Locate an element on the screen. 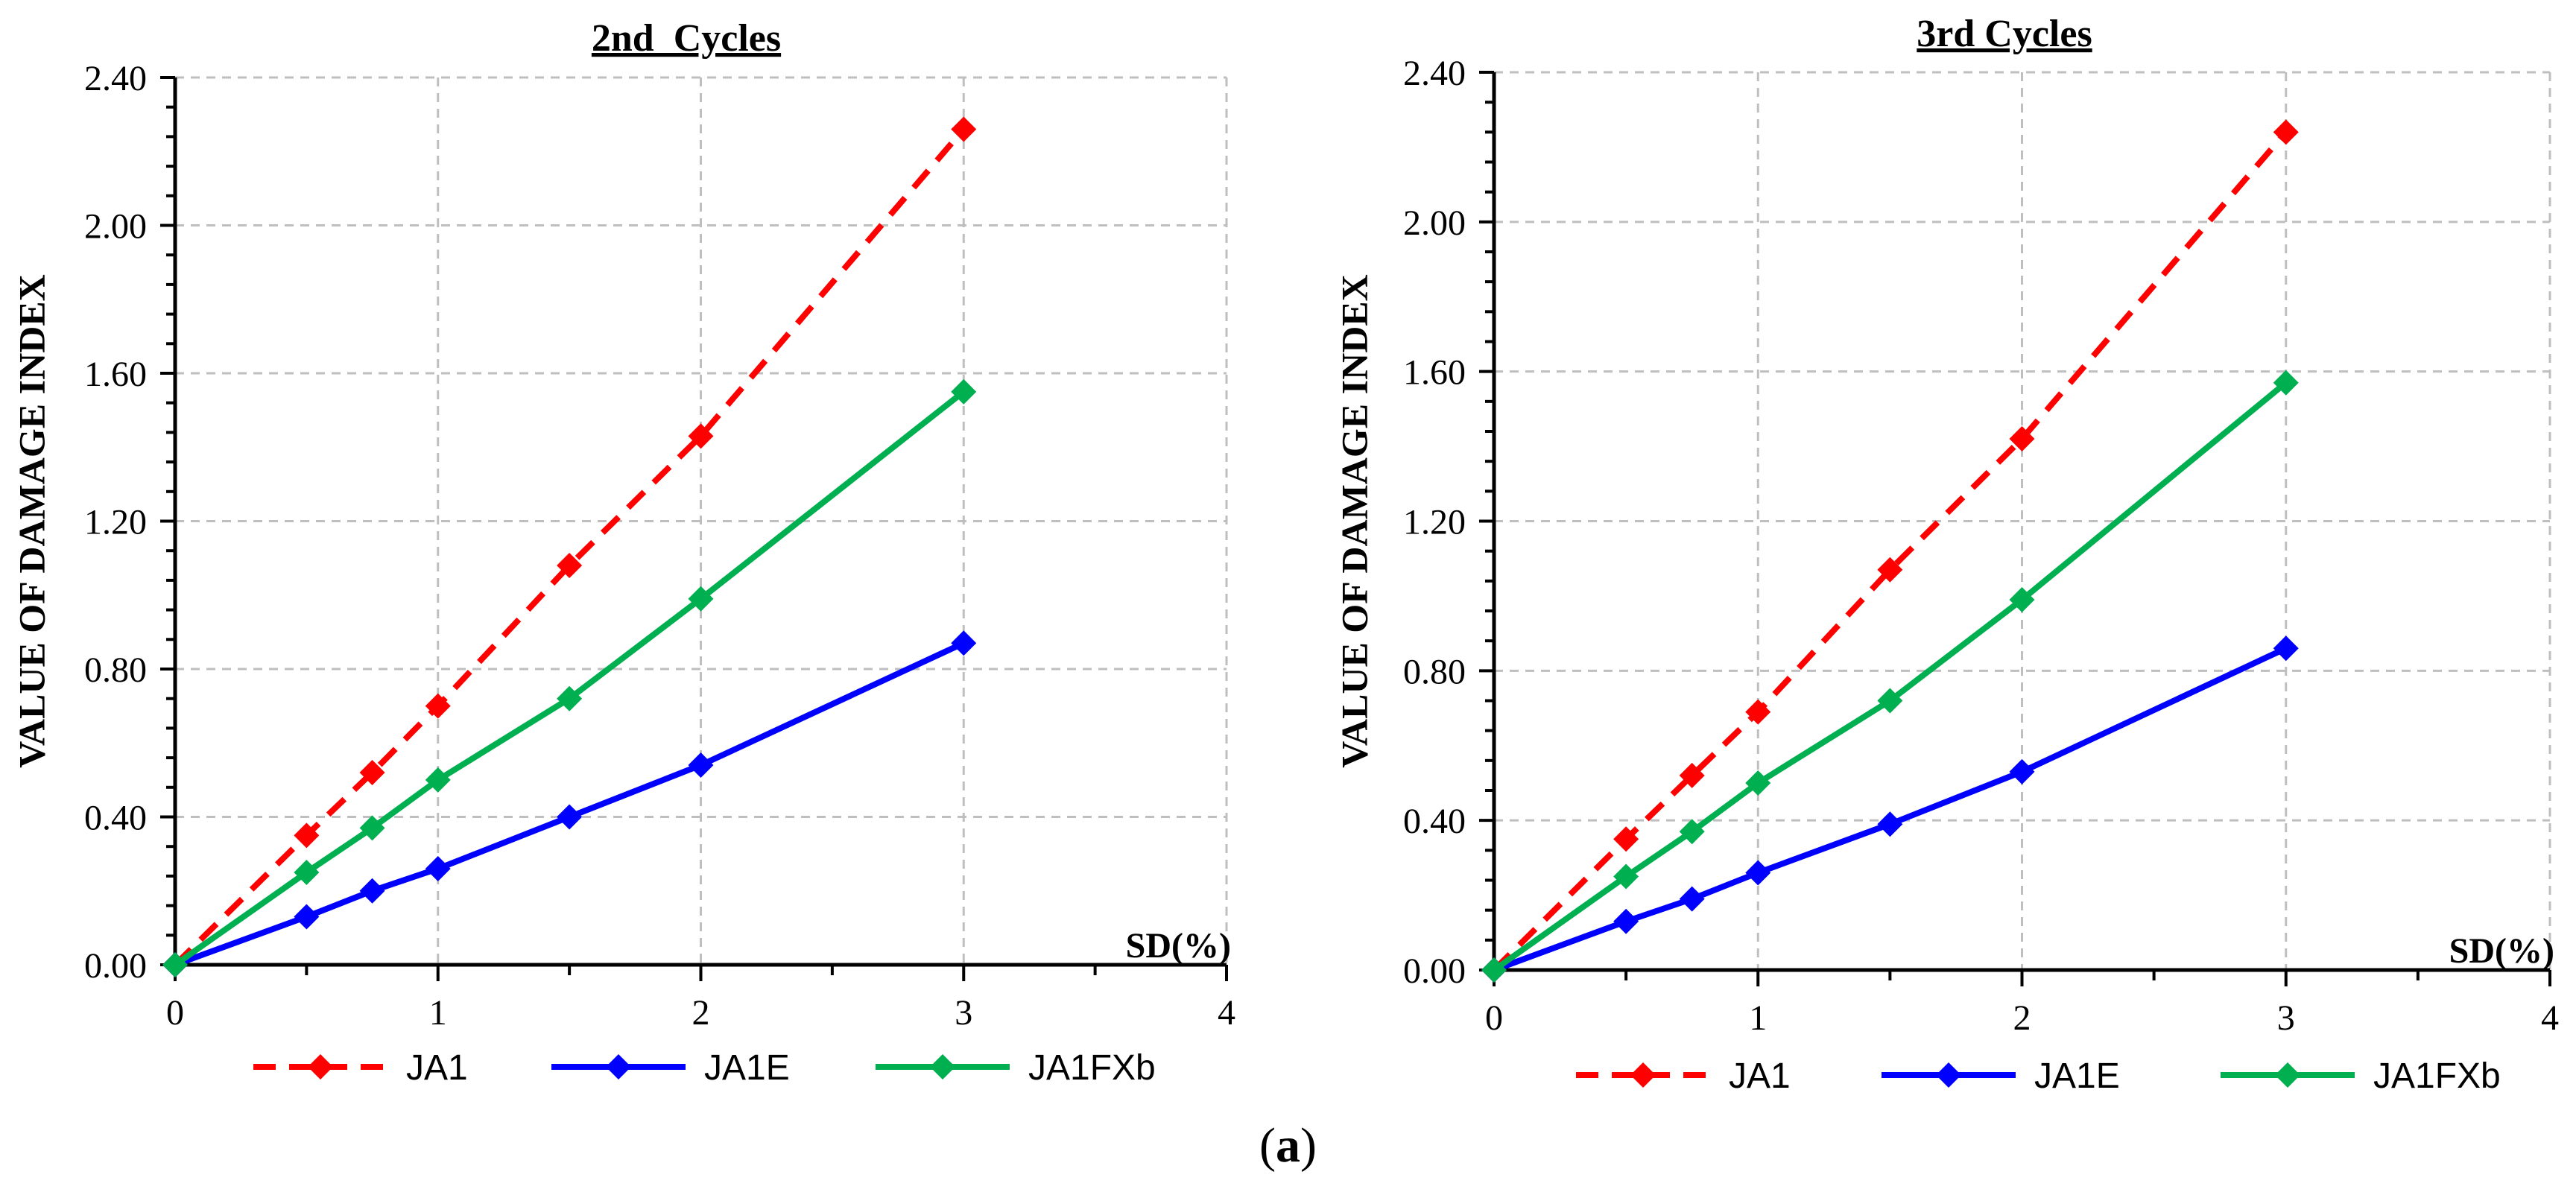  chart-title: 2nd Cycles is located at coordinates (686, 38).